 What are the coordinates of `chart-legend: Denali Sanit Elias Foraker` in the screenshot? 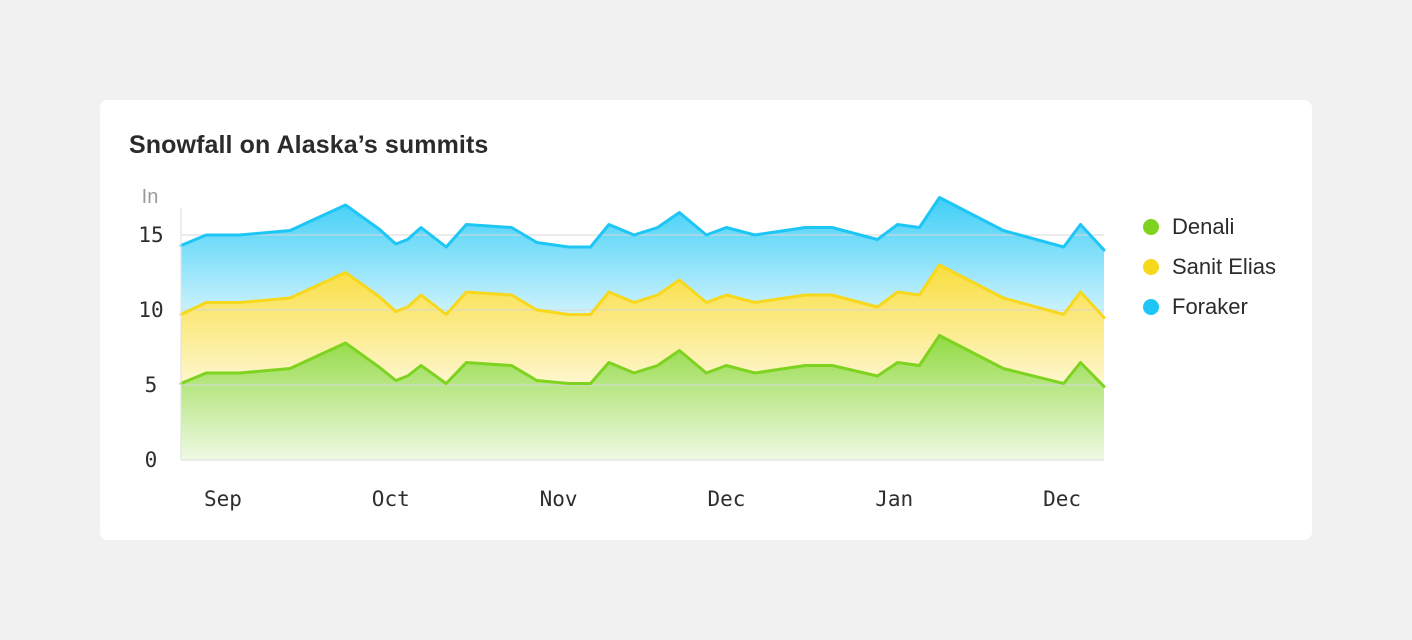 It's located at (1209, 267).